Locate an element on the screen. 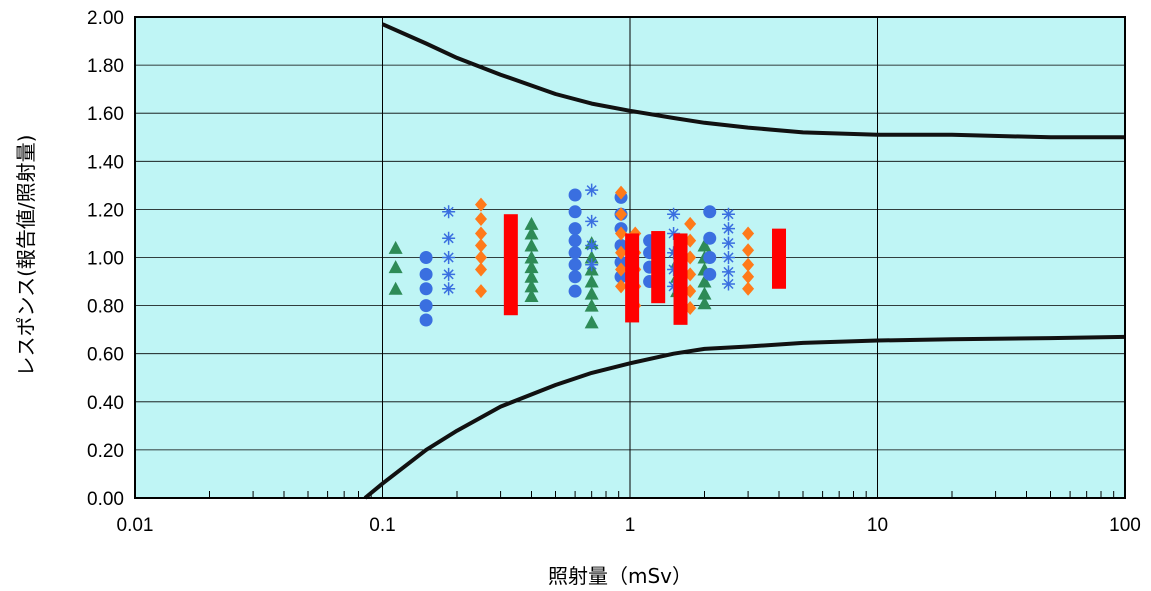  y-tick-label: 1.00 is located at coordinates (105, 259).